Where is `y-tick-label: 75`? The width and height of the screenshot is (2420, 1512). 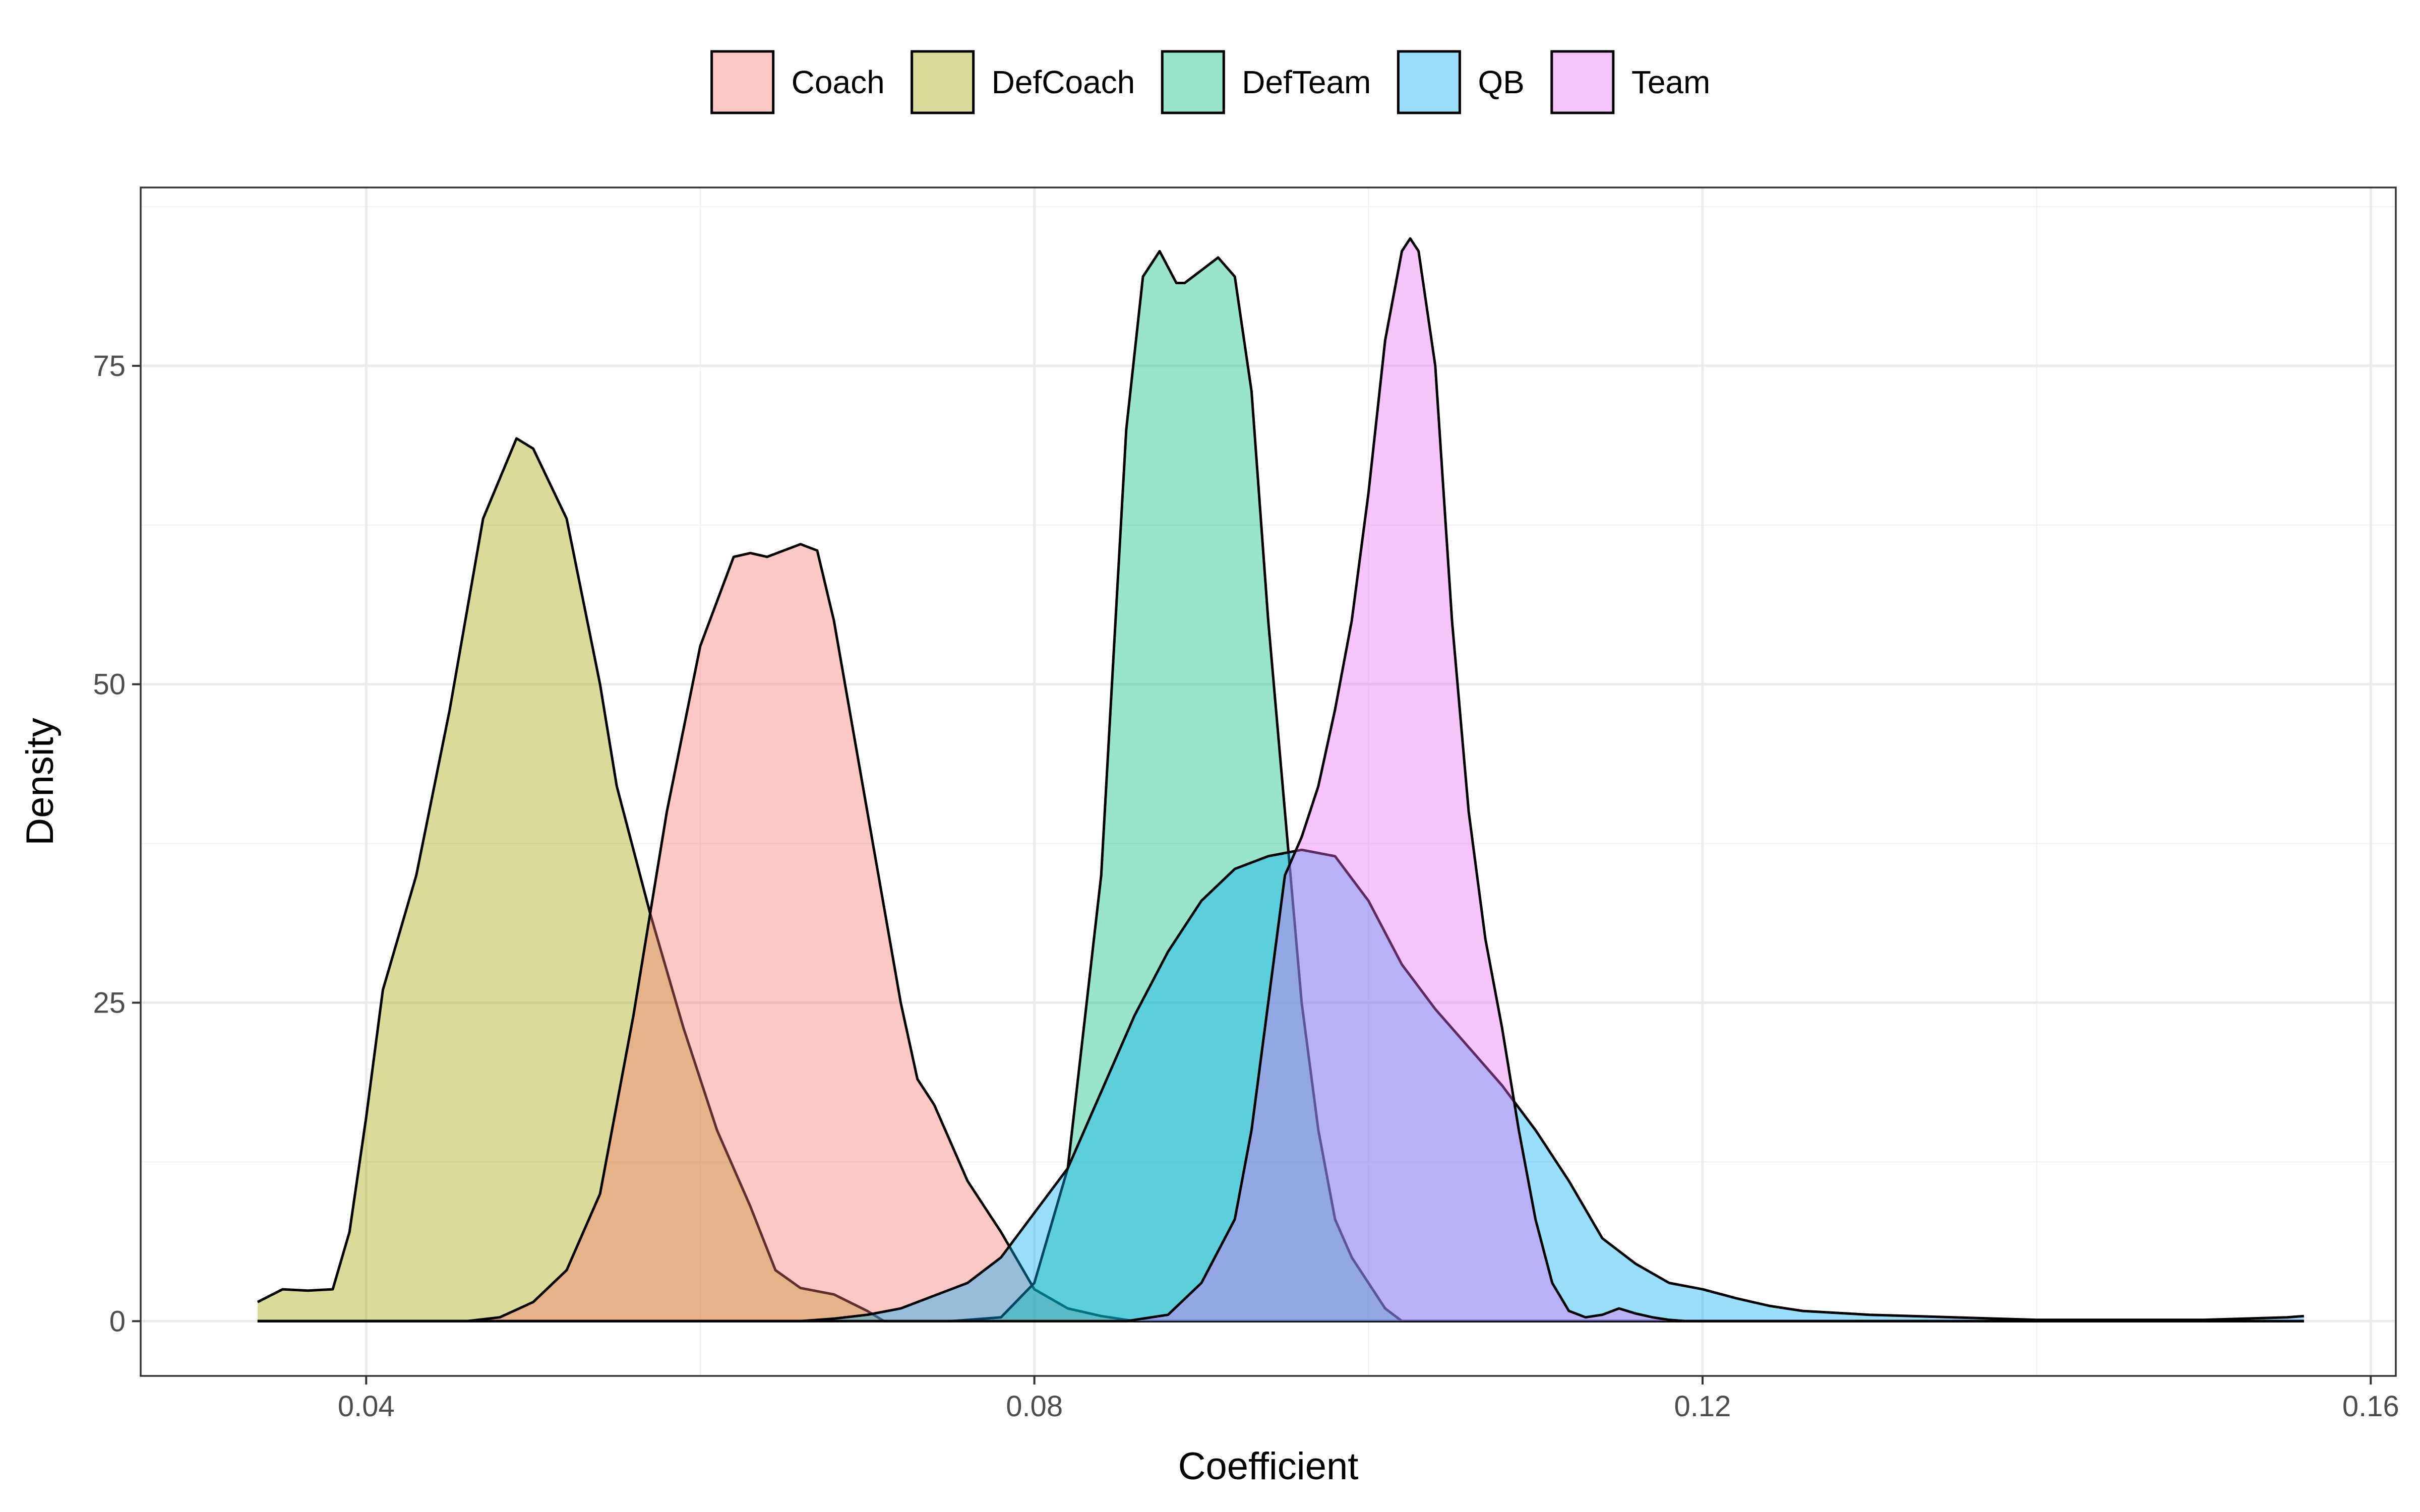 y-tick-label: 75 is located at coordinates (109, 367).